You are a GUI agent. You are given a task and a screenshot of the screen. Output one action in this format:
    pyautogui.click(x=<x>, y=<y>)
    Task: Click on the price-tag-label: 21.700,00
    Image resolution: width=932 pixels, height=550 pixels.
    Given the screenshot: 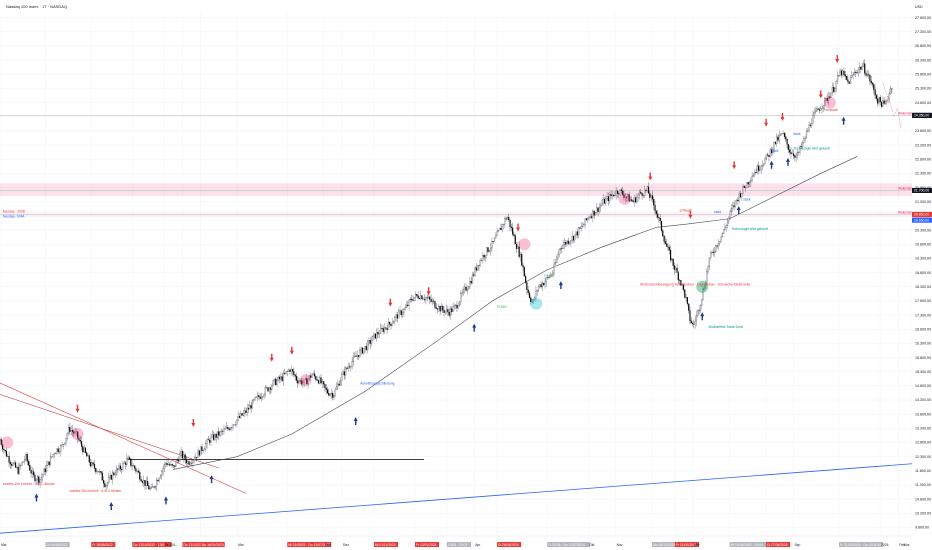 What is the action you would take?
    pyautogui.click(x=921, y=191)
    